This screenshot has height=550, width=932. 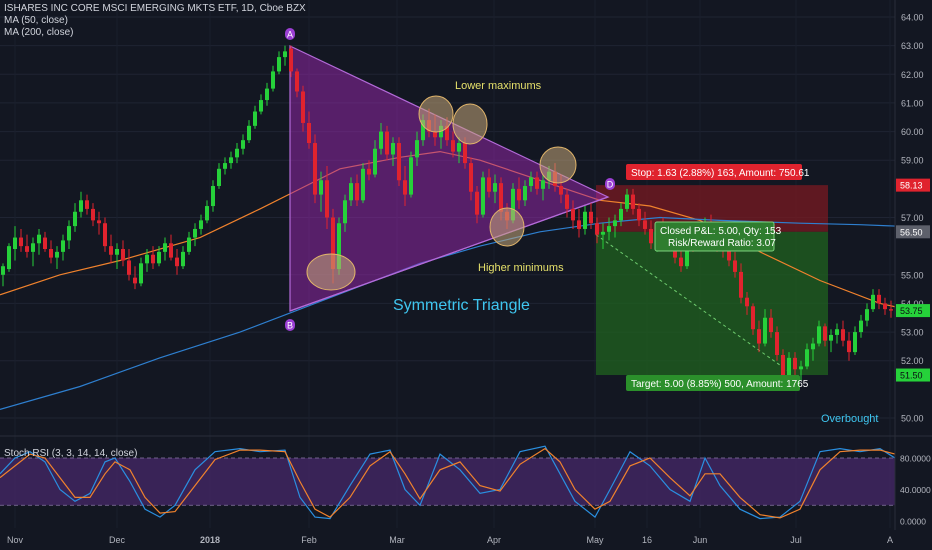 I want to click on rsi-tick-label: 0.0000, so click(x=913, y=522).